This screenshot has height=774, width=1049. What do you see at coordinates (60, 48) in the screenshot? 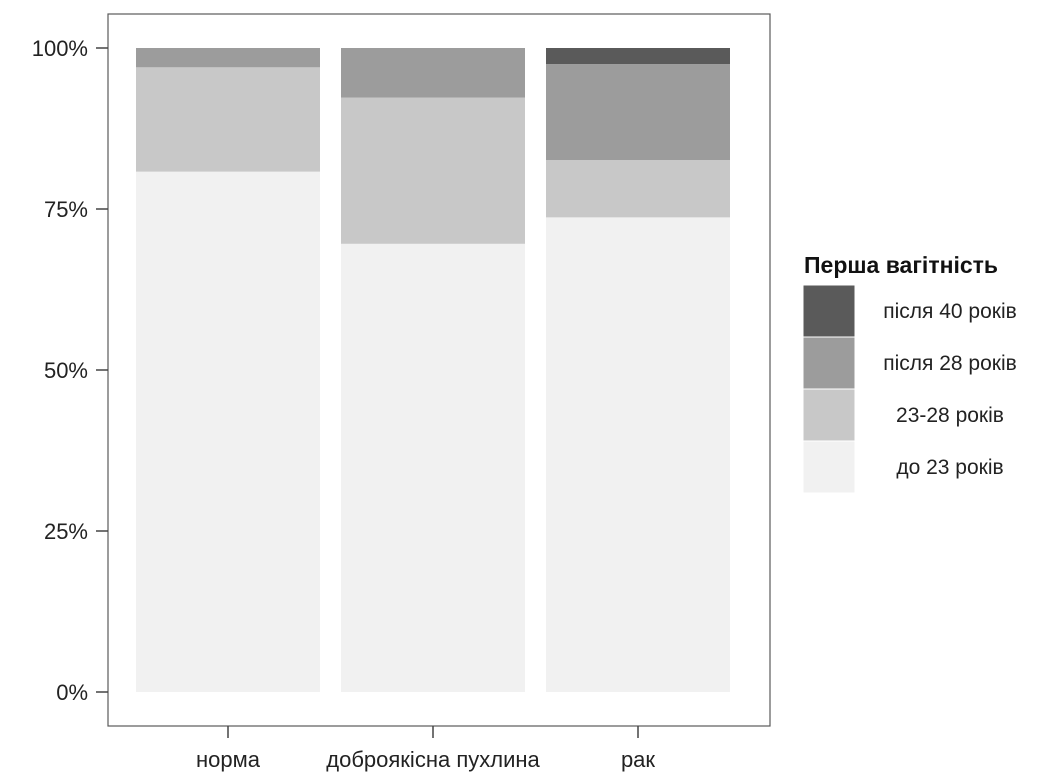
I see `y-tick-label: 100%` at bounding box center [60, 48].